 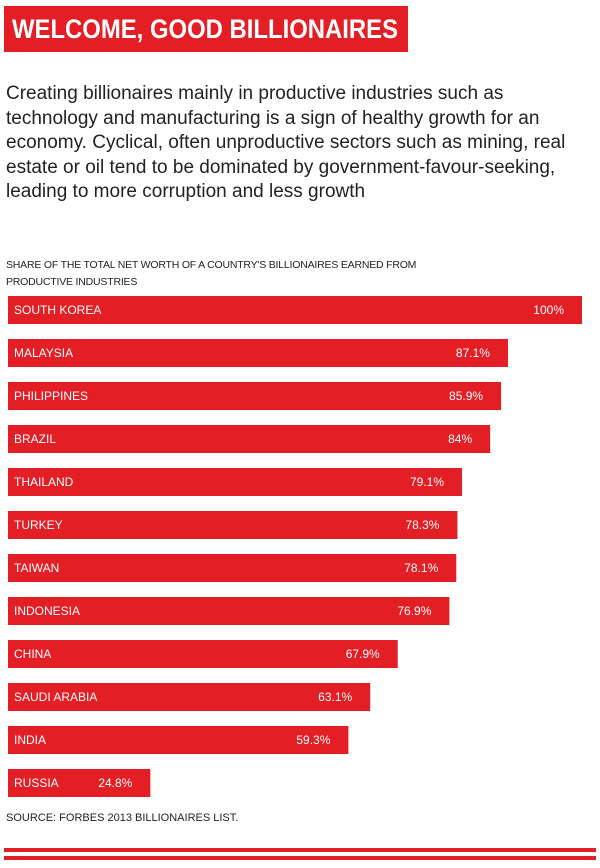 What do you see at coordinates (466, 396) in the screenshot?
I see `value-label: 85.9%` at bounding box center [466, 396].